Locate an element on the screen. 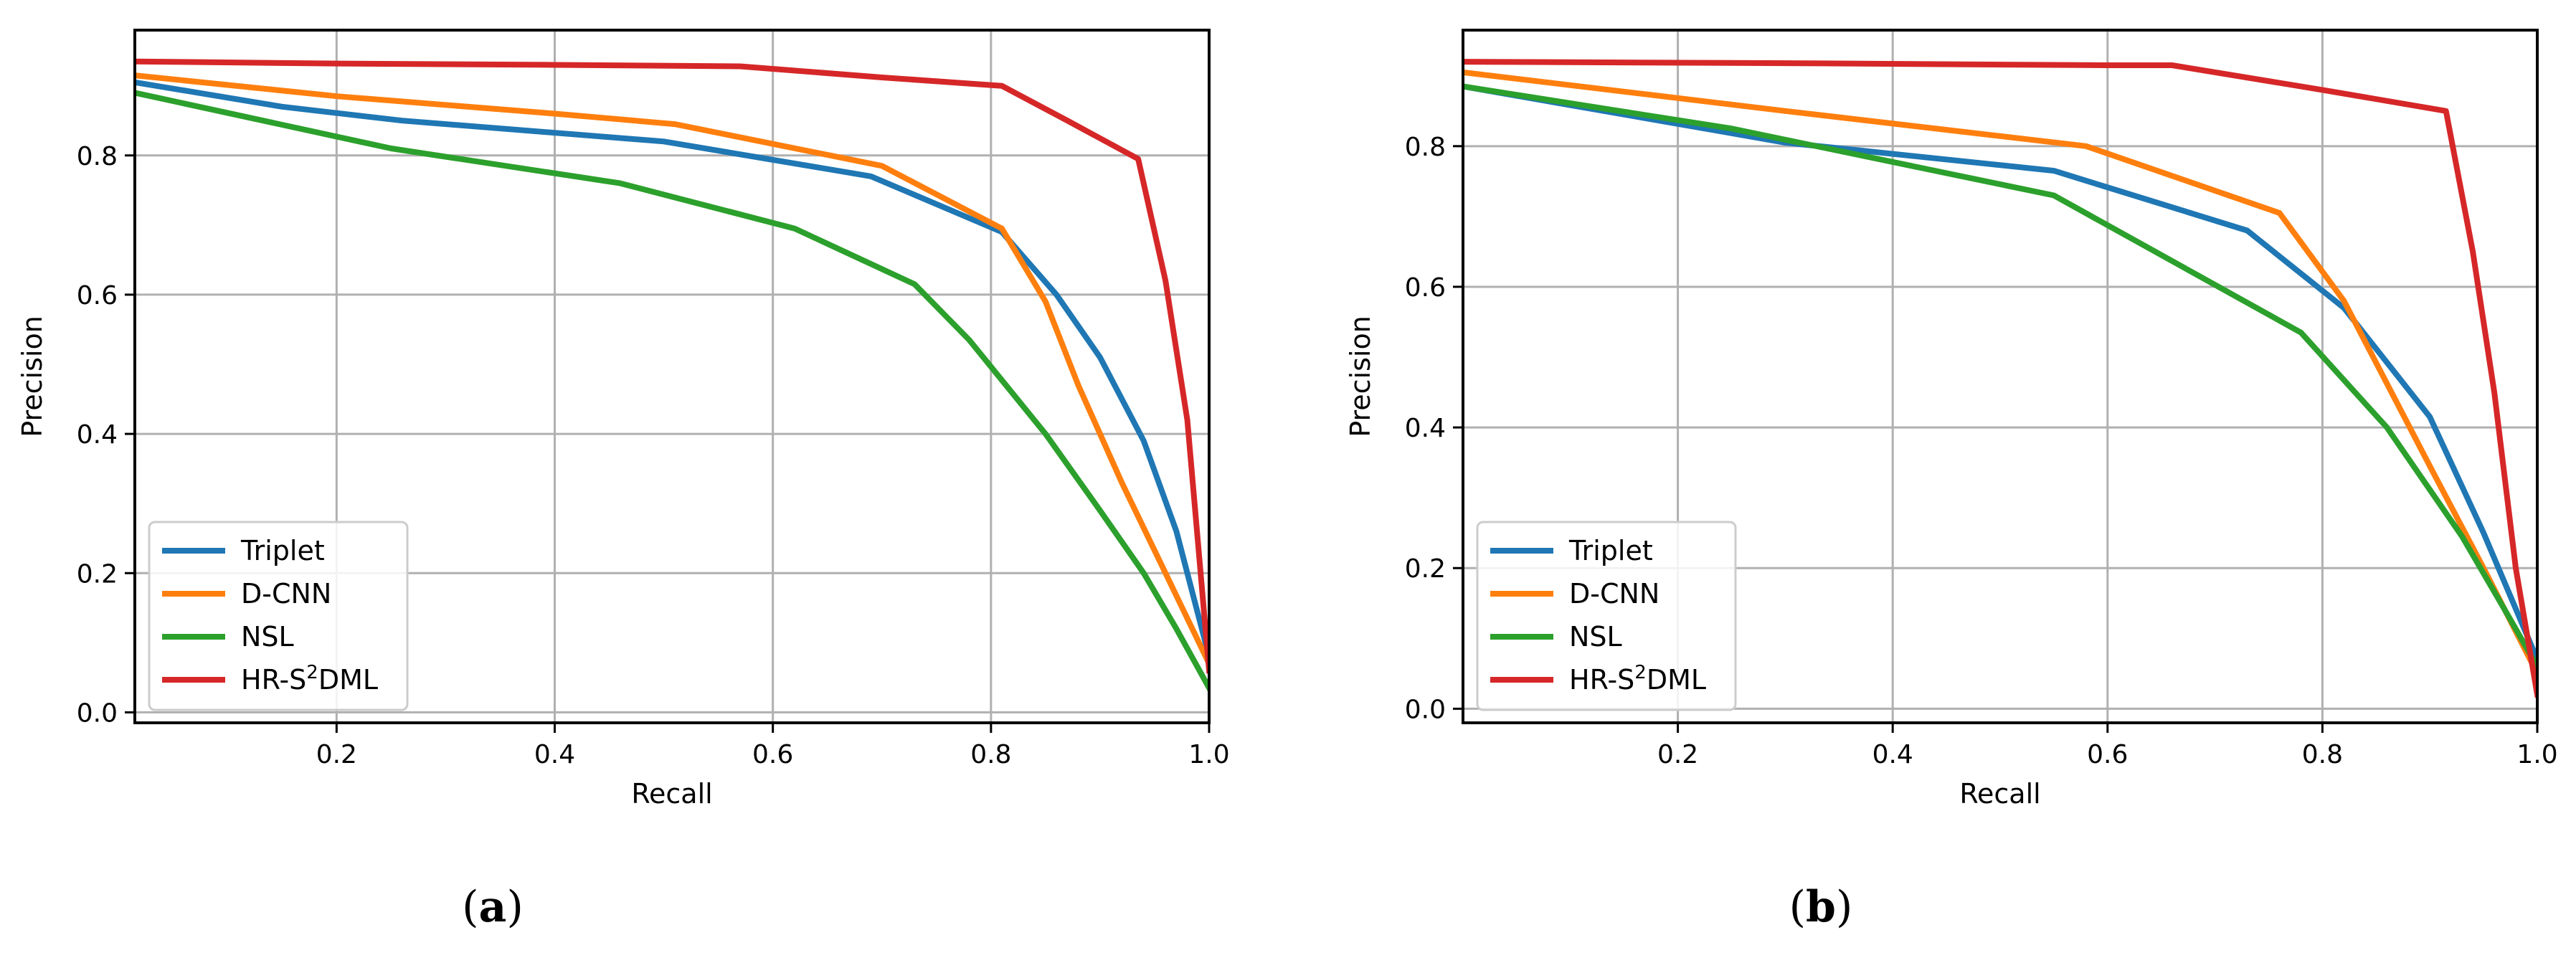 This screenshot has width=2576, height=958. subfigure-caption: (a) is located at coordinates (493, 907).